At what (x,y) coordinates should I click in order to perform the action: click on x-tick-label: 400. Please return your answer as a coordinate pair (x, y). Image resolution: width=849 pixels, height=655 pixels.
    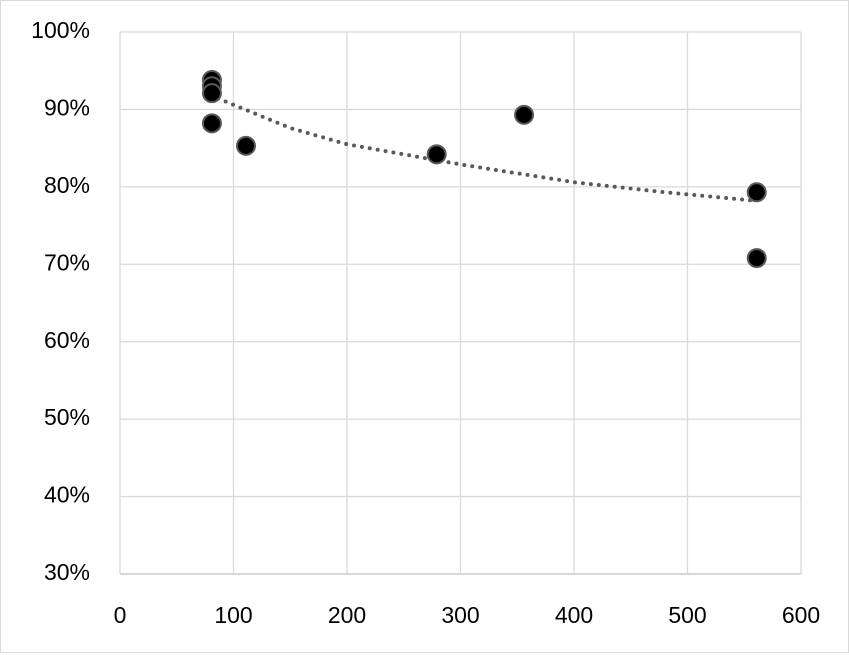
    Looking at the image, I should click on (574, 615).